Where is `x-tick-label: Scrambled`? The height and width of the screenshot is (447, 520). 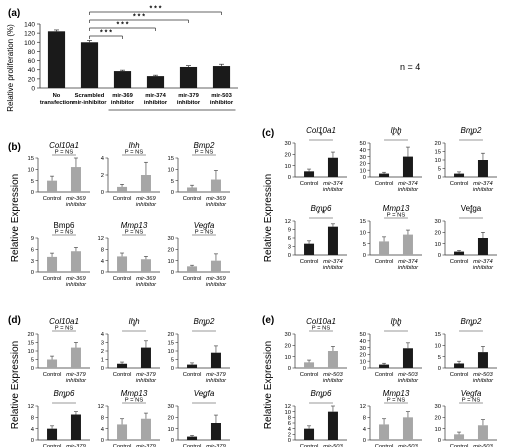 x-tick-label: Scrambled is located at coordinates (90, 96).